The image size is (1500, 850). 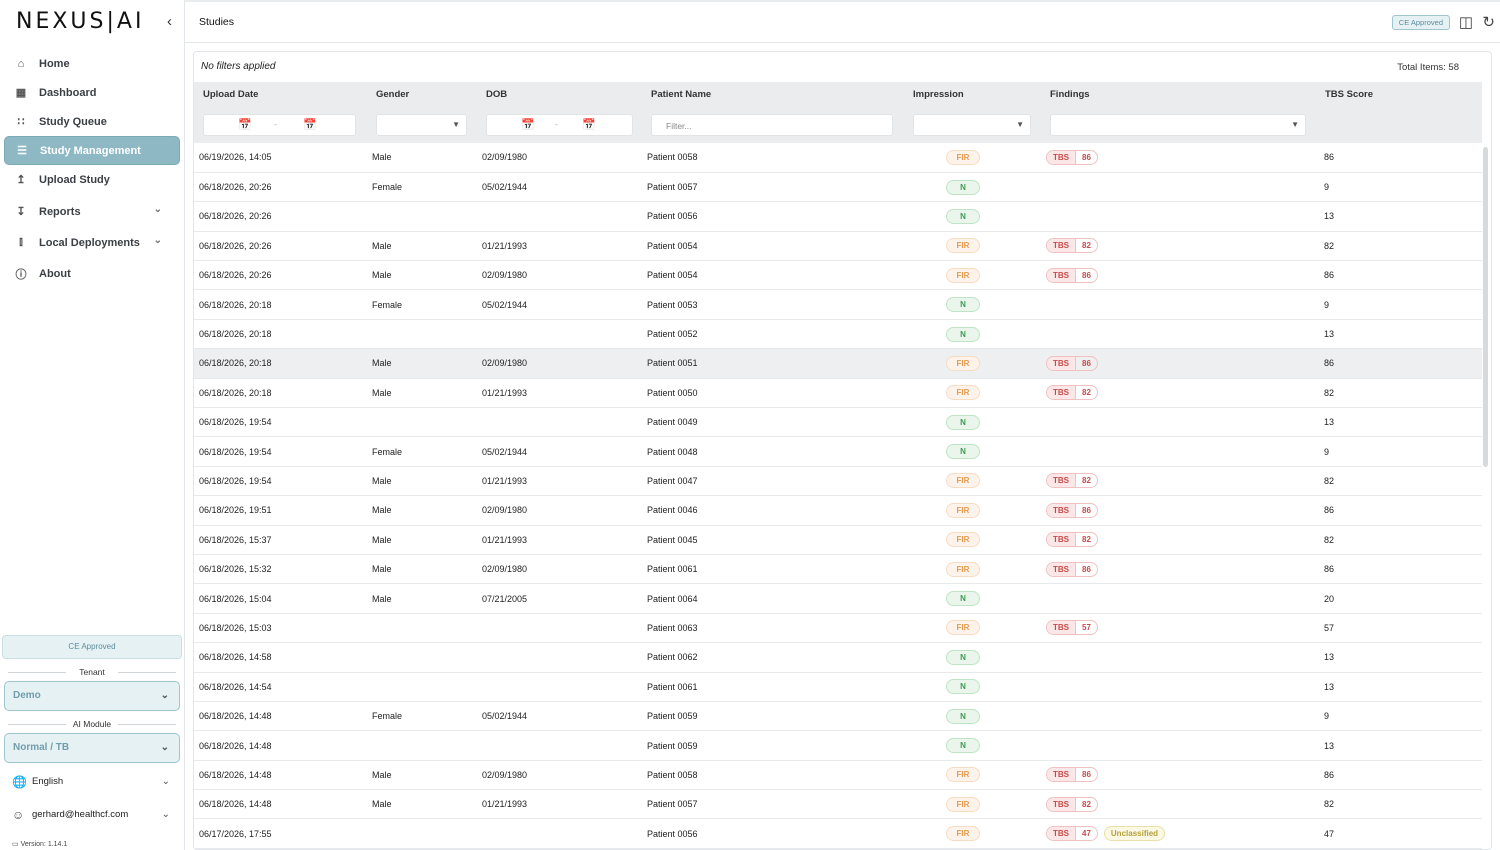 I want to click on cell-impression: FIR, so click(x=972, y=569).